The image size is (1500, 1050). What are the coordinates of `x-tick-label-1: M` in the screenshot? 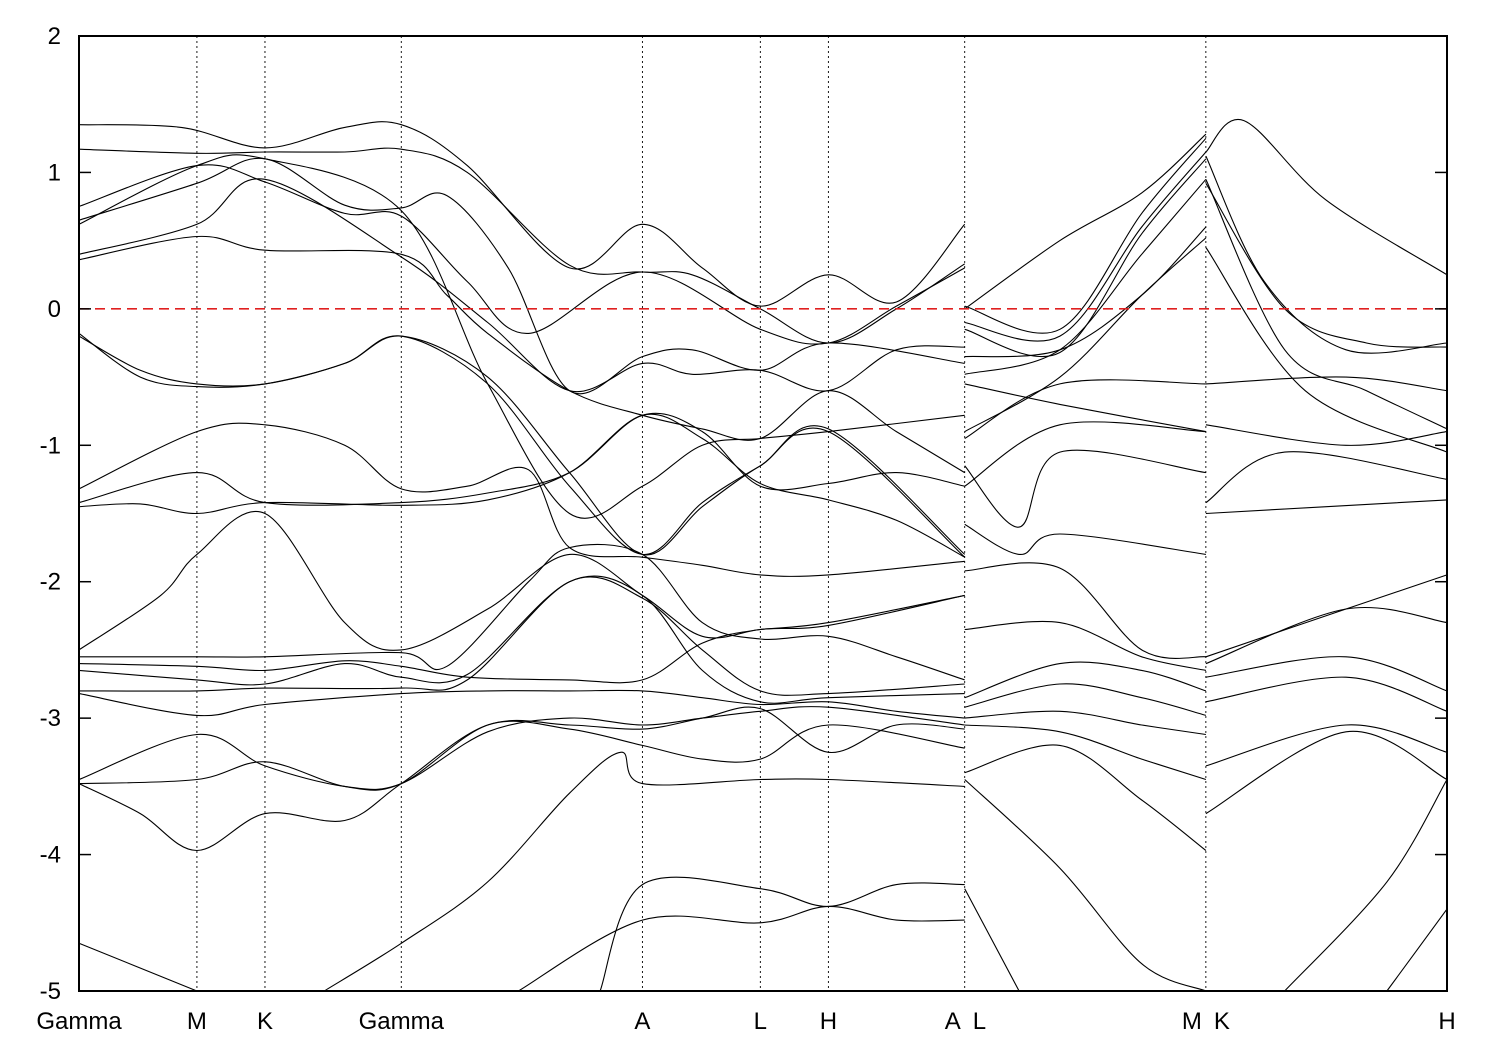 It's located at (197, 1021).